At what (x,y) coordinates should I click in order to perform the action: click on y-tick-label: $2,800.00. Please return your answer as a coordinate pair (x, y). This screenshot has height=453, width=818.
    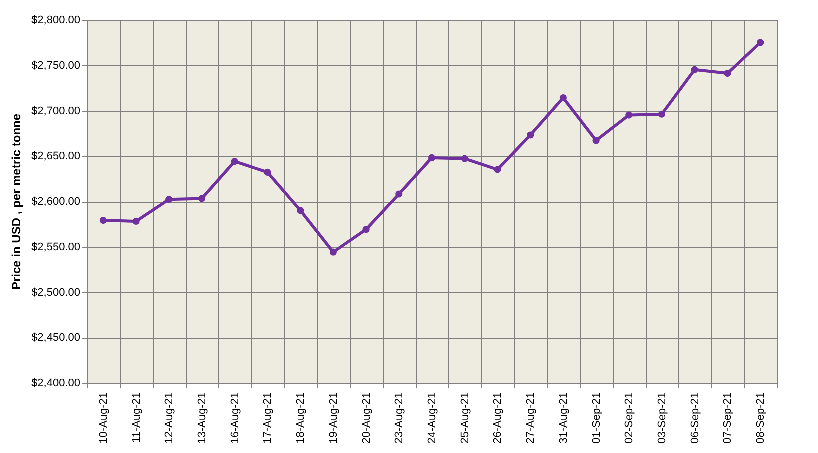
    Looking at the image, I should click on (56, 20).